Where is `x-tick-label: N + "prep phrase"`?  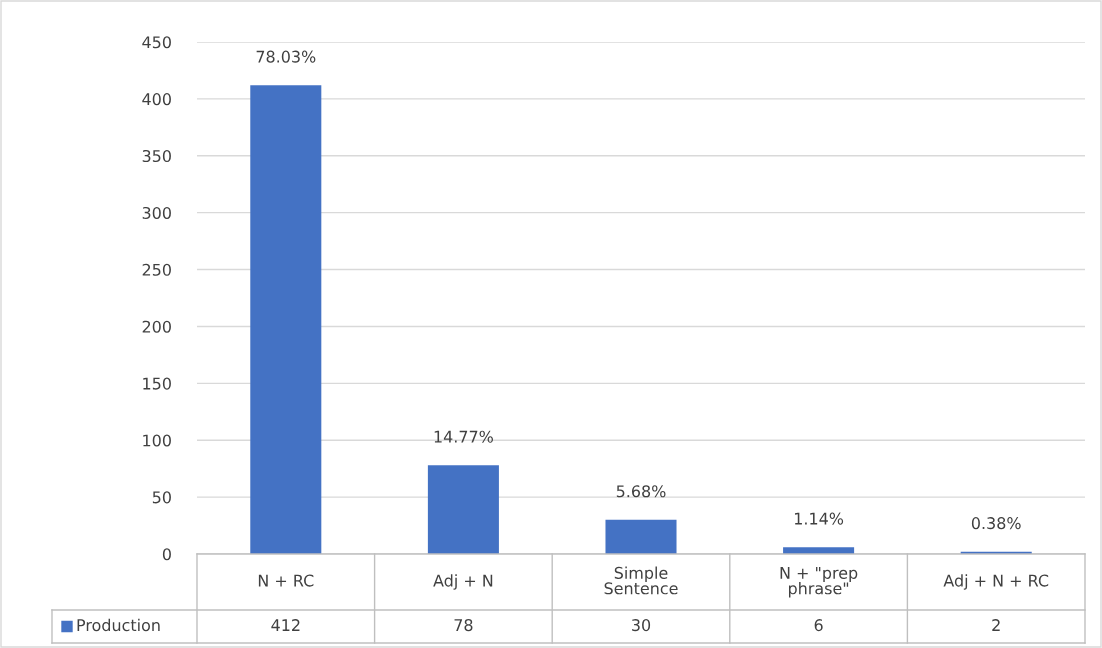 x-tick-label: N + "prep phrase" is located at coordinates (819, 582).